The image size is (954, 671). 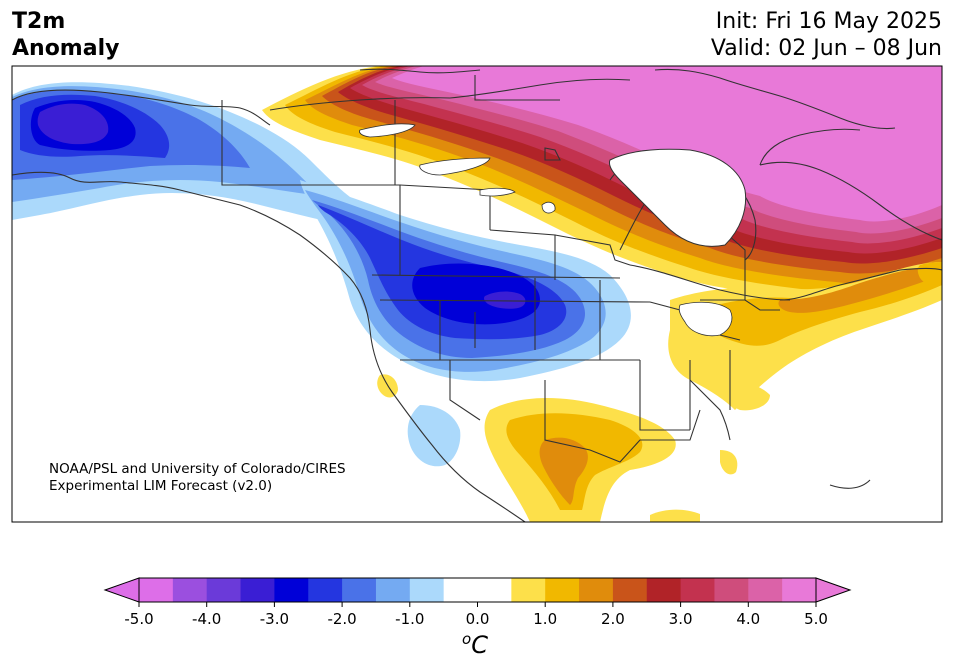 I want to click on chart-title: T2m Anomaly, so click(x=65, y=35).